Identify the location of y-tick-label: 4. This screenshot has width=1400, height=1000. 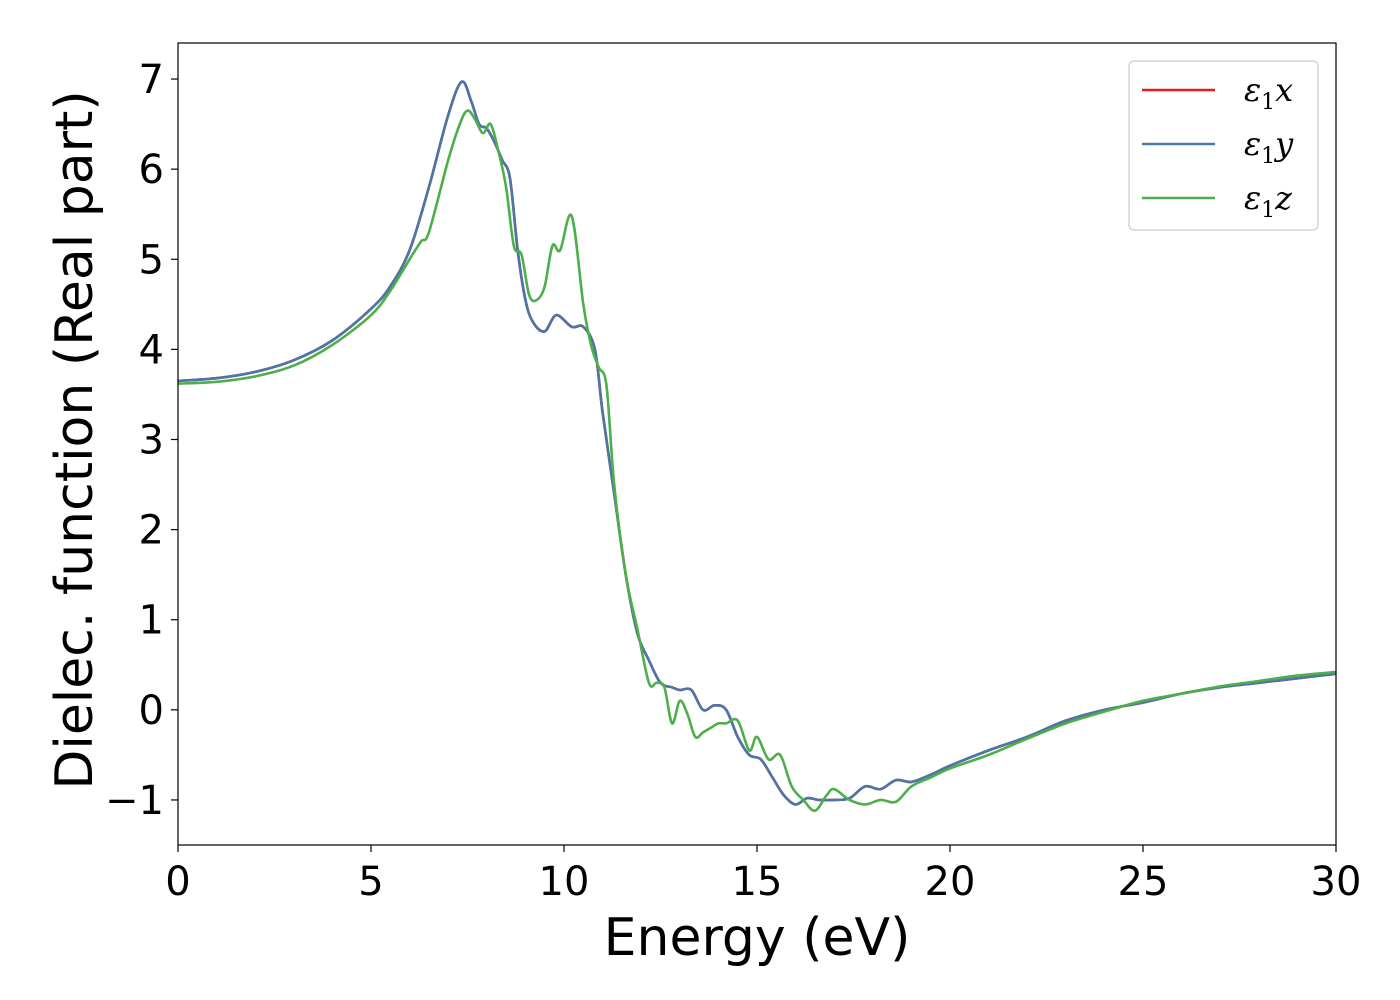
(151, 350).